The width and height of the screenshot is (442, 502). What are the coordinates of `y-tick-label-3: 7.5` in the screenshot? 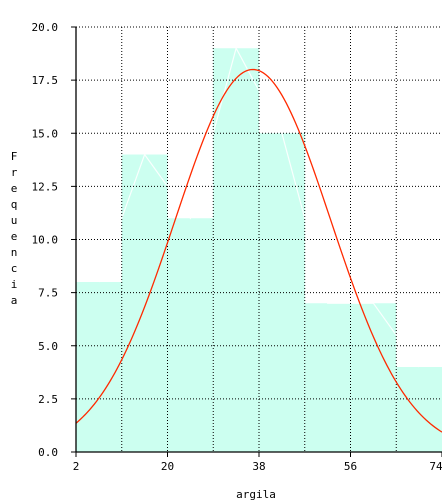 It's located at (48, 293).